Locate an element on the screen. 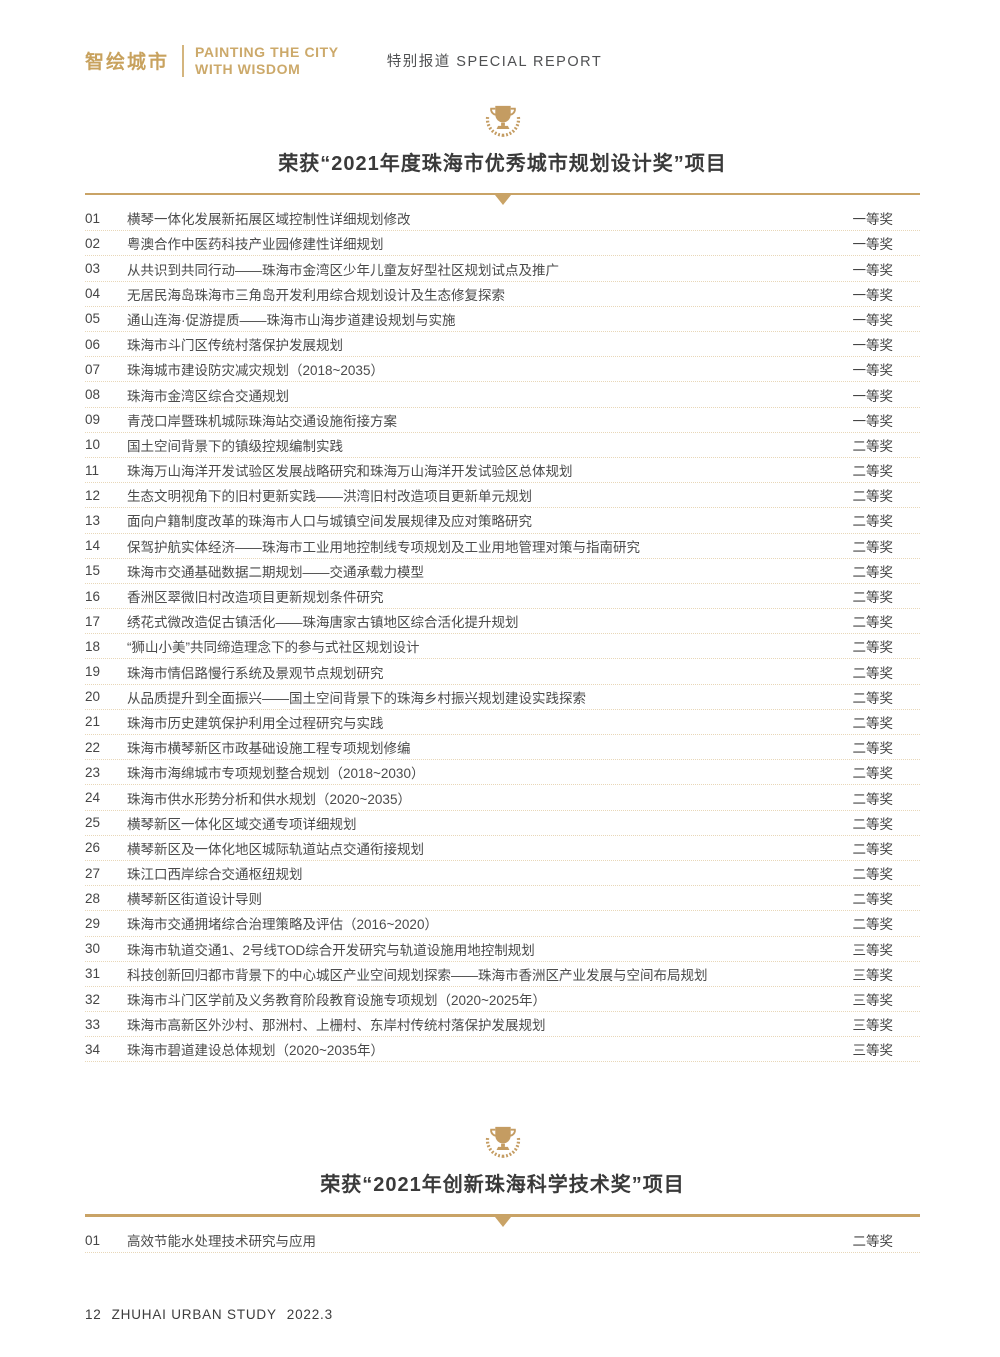  awards-section-science: 荣获“2021年创新珠海科学技术奖”项目 01 高效节能水处理技术研究与应用 二等奖 is located at coordinates (502, 1189).